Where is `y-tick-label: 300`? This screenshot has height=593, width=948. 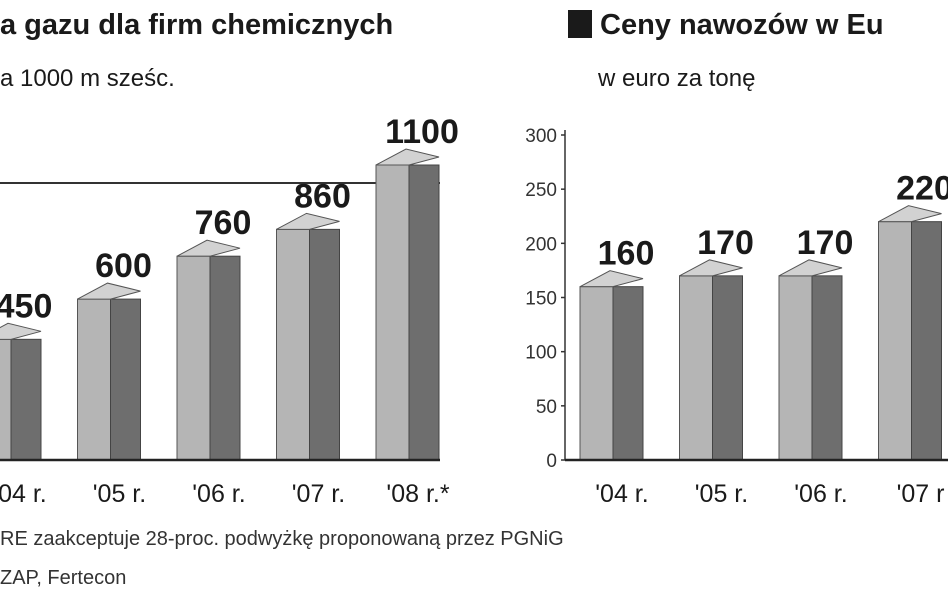 y-tick-label: 300 is located at coordinates (541, 136).